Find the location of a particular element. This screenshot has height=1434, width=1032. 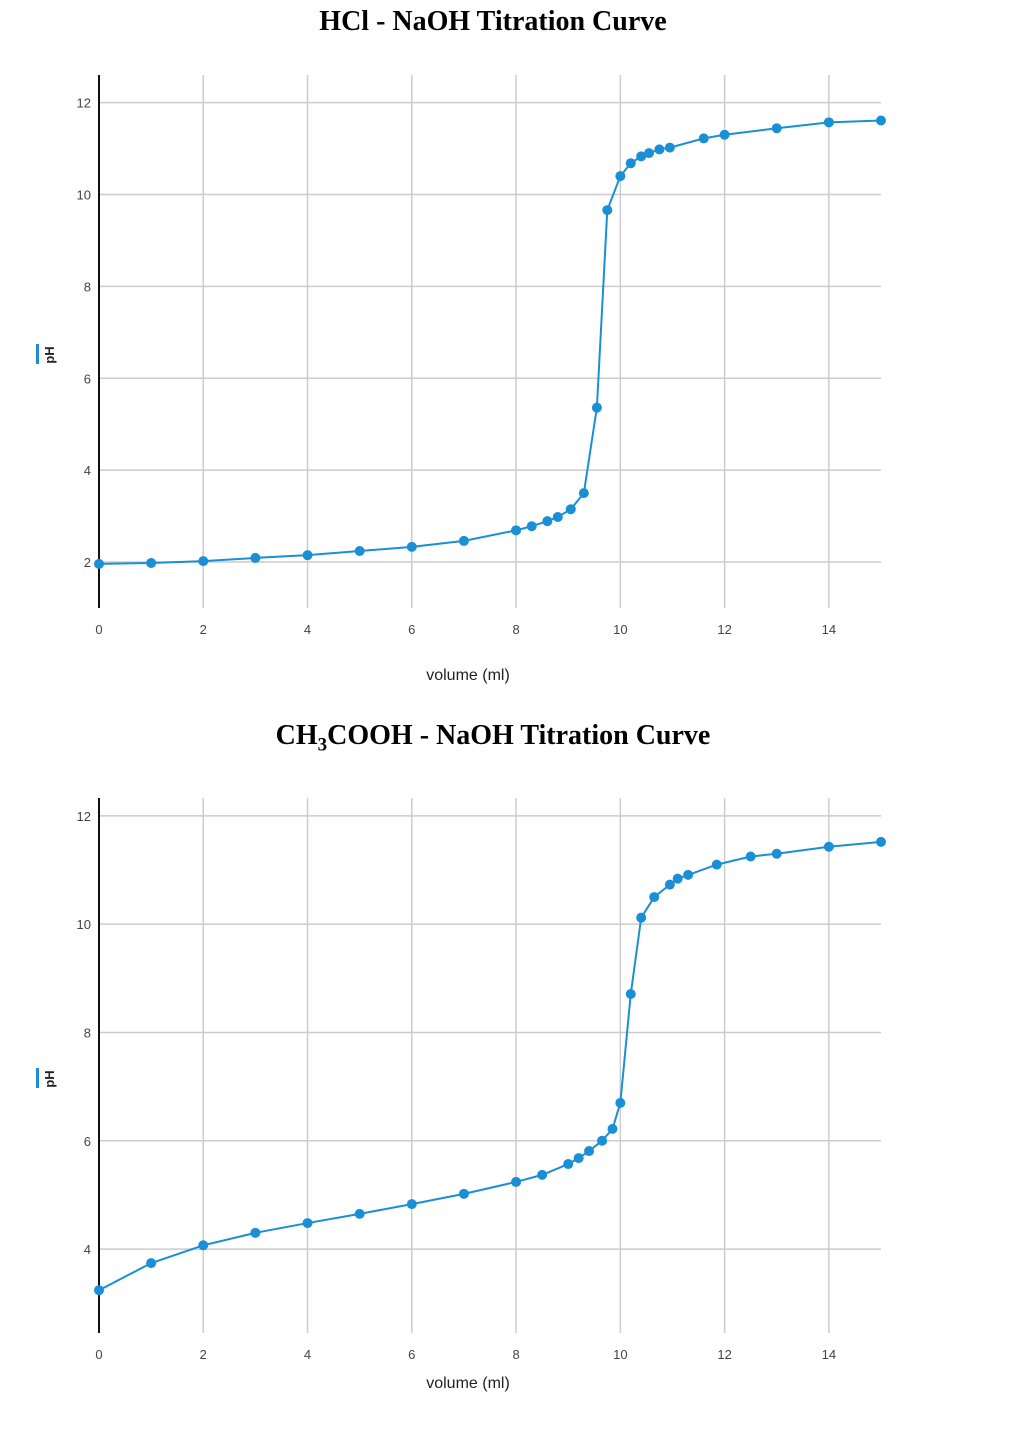

title-part: CH is located at coordinates (296, 735).